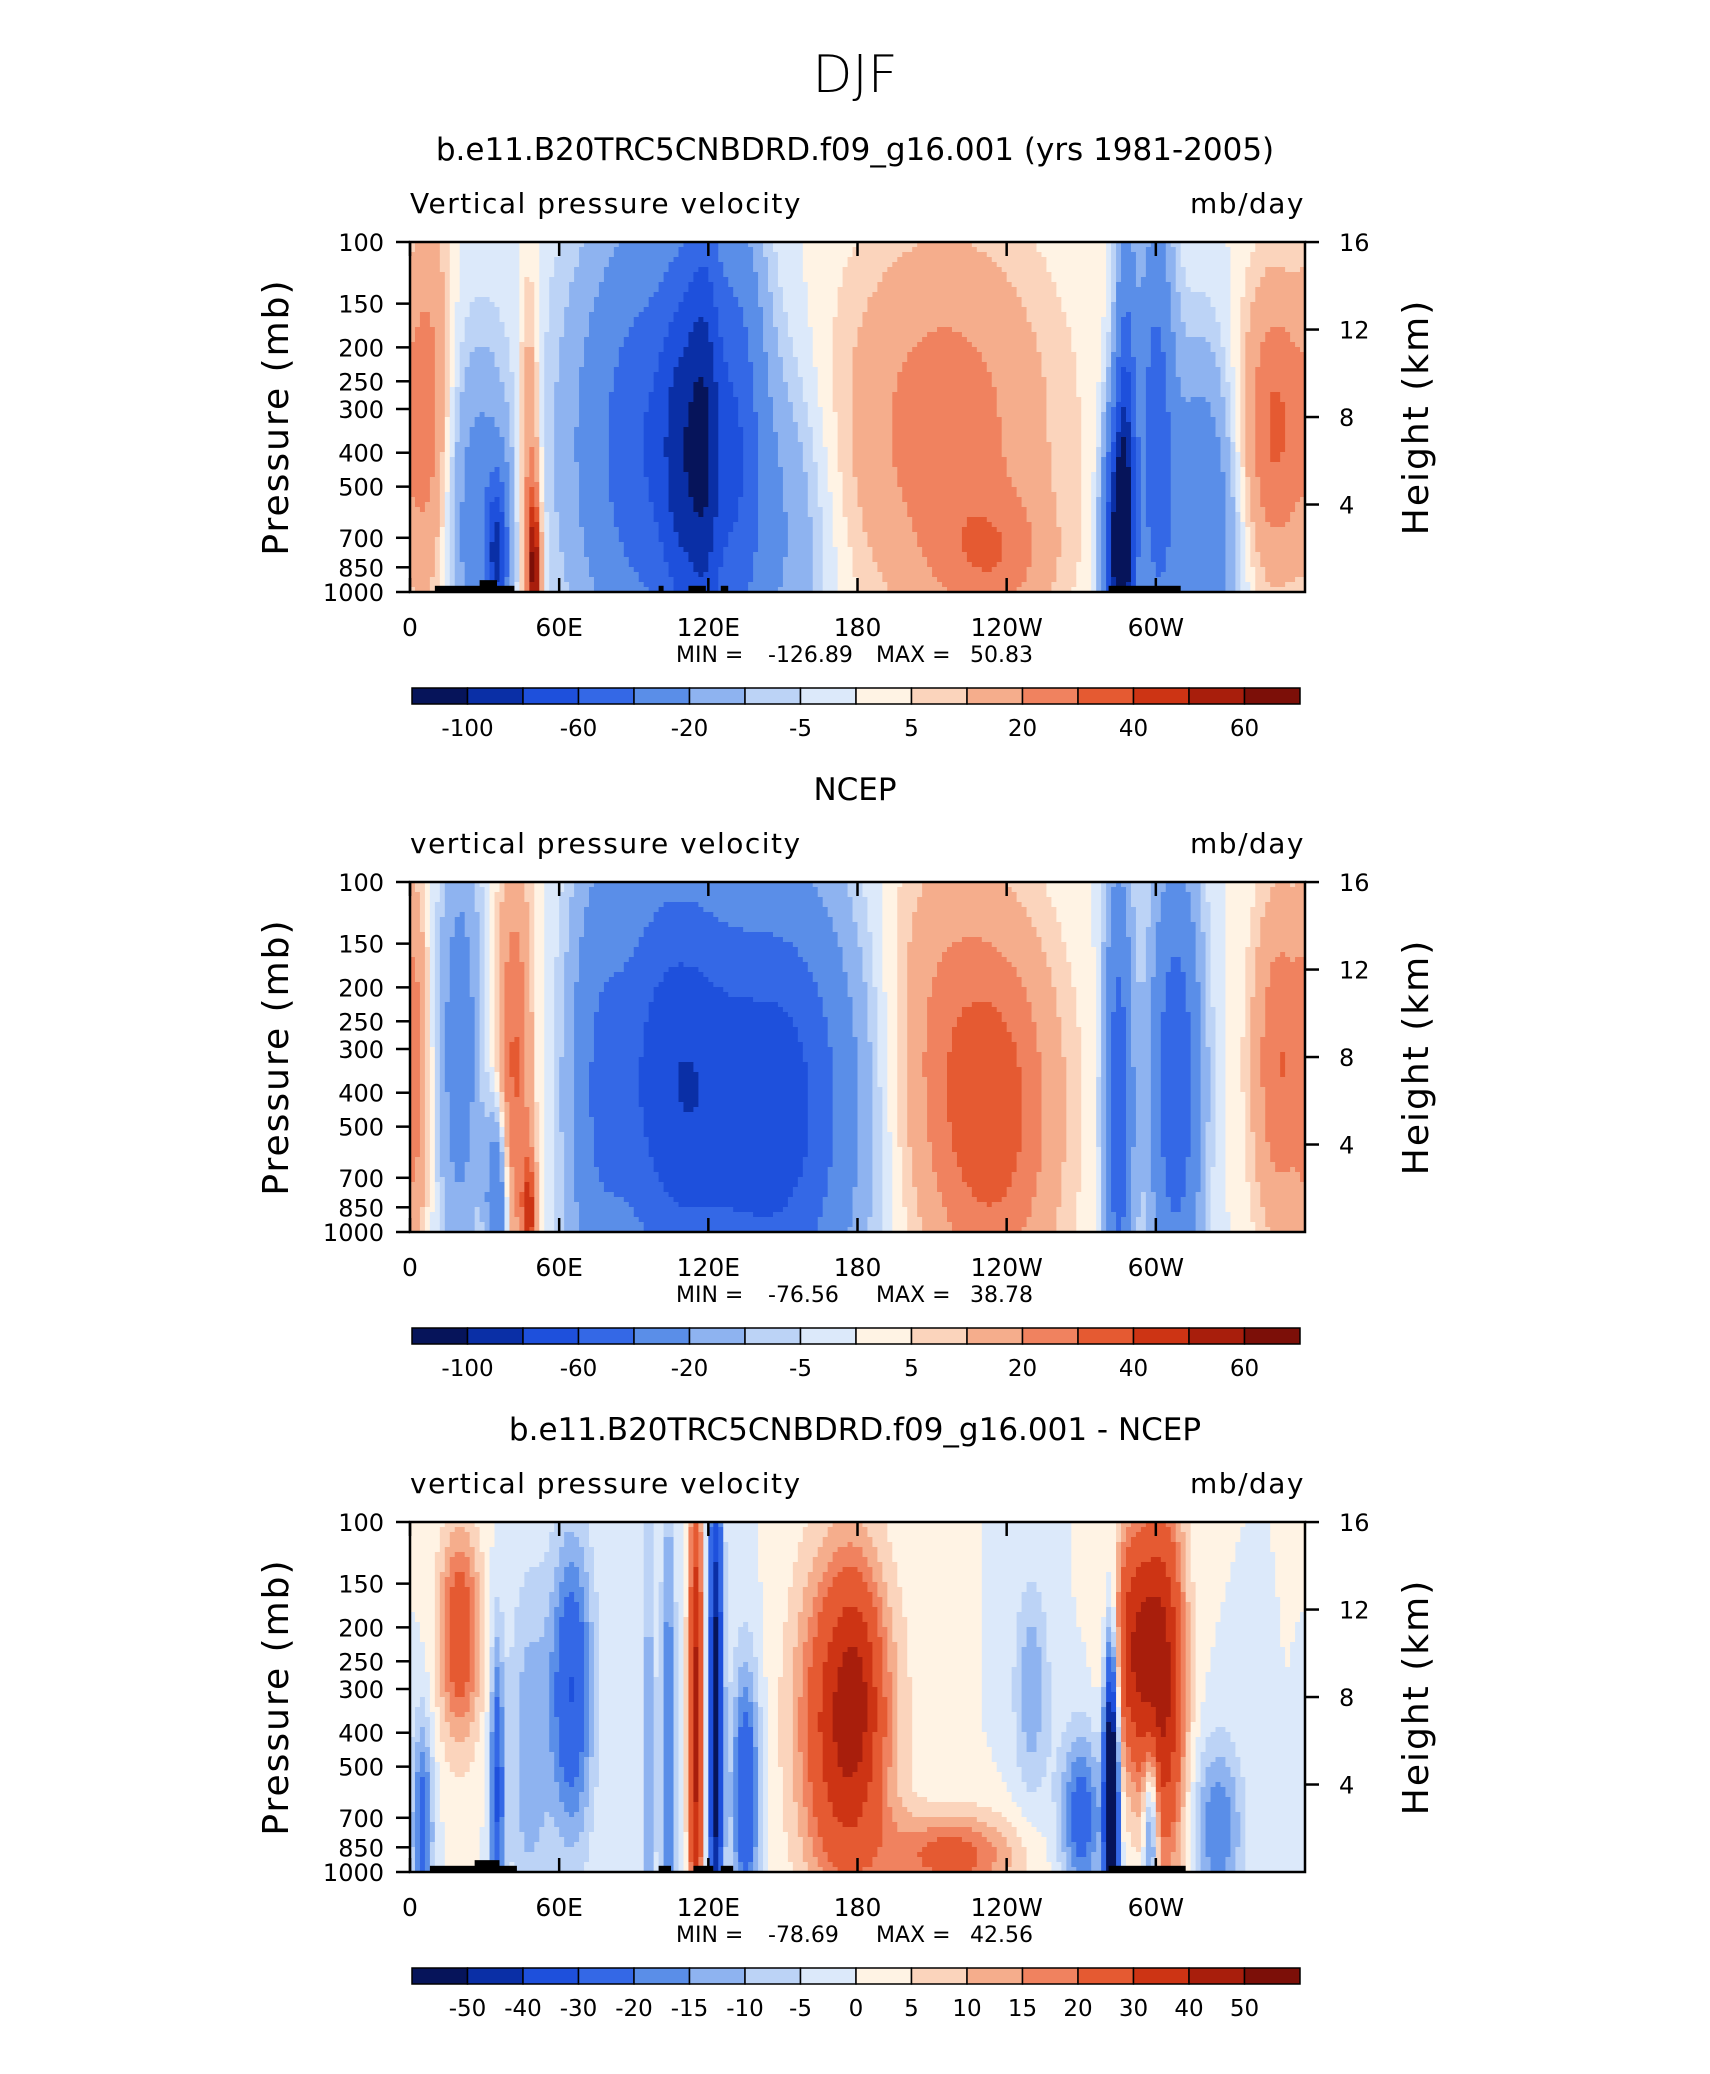 The width and height of the screenshot is (1710, 2074). Describe the element at coordinates (913, 655) in the screenshot. I see `max-label: MAX =` at that location.